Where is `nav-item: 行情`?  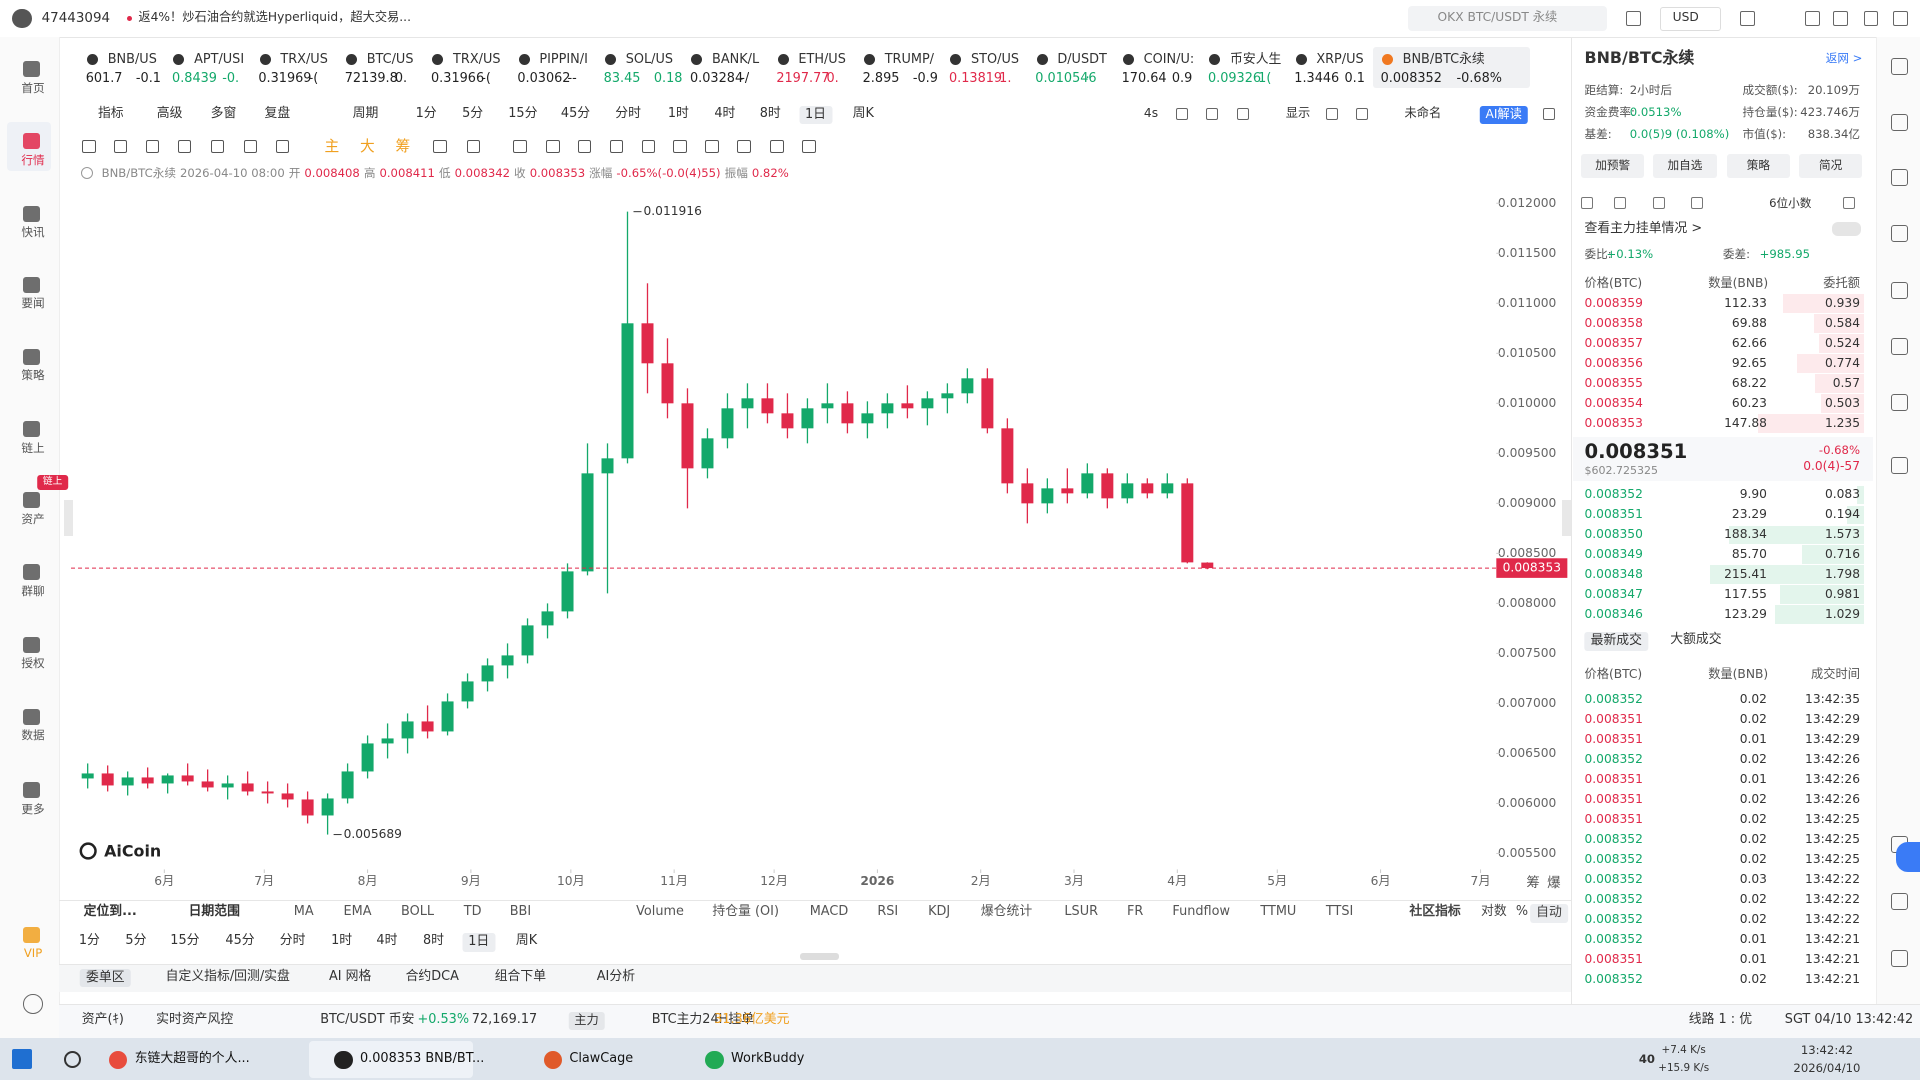 nav-item: 行情 is located at coordinates (33, 159).